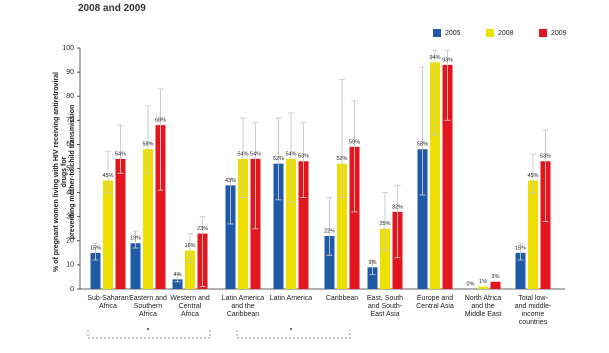  What do you see at coordinates (160, 121) in the screenshot?
I see `value-label: 68%` at bounding box center [160, 121].